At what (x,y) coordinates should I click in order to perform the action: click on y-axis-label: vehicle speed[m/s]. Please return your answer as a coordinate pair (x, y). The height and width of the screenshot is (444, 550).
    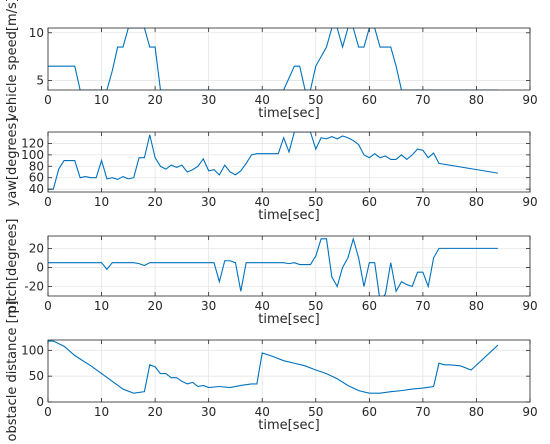
    Looking at the image, I should click on (12, 60).